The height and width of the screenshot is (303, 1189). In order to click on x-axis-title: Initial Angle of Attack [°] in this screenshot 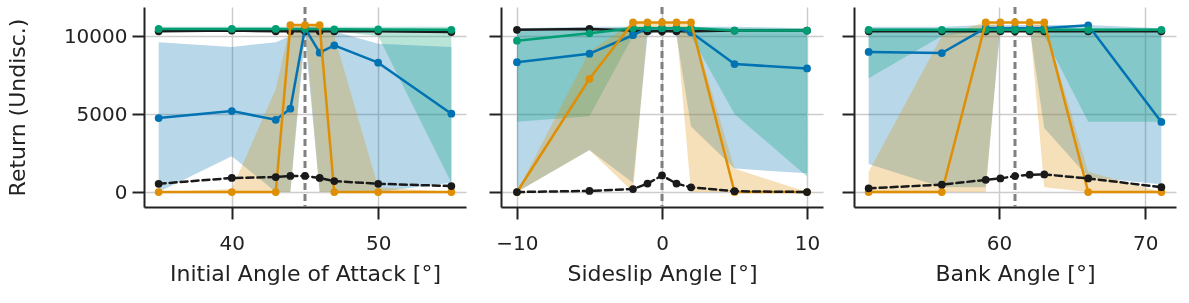, I will do `click(305, 273)`.